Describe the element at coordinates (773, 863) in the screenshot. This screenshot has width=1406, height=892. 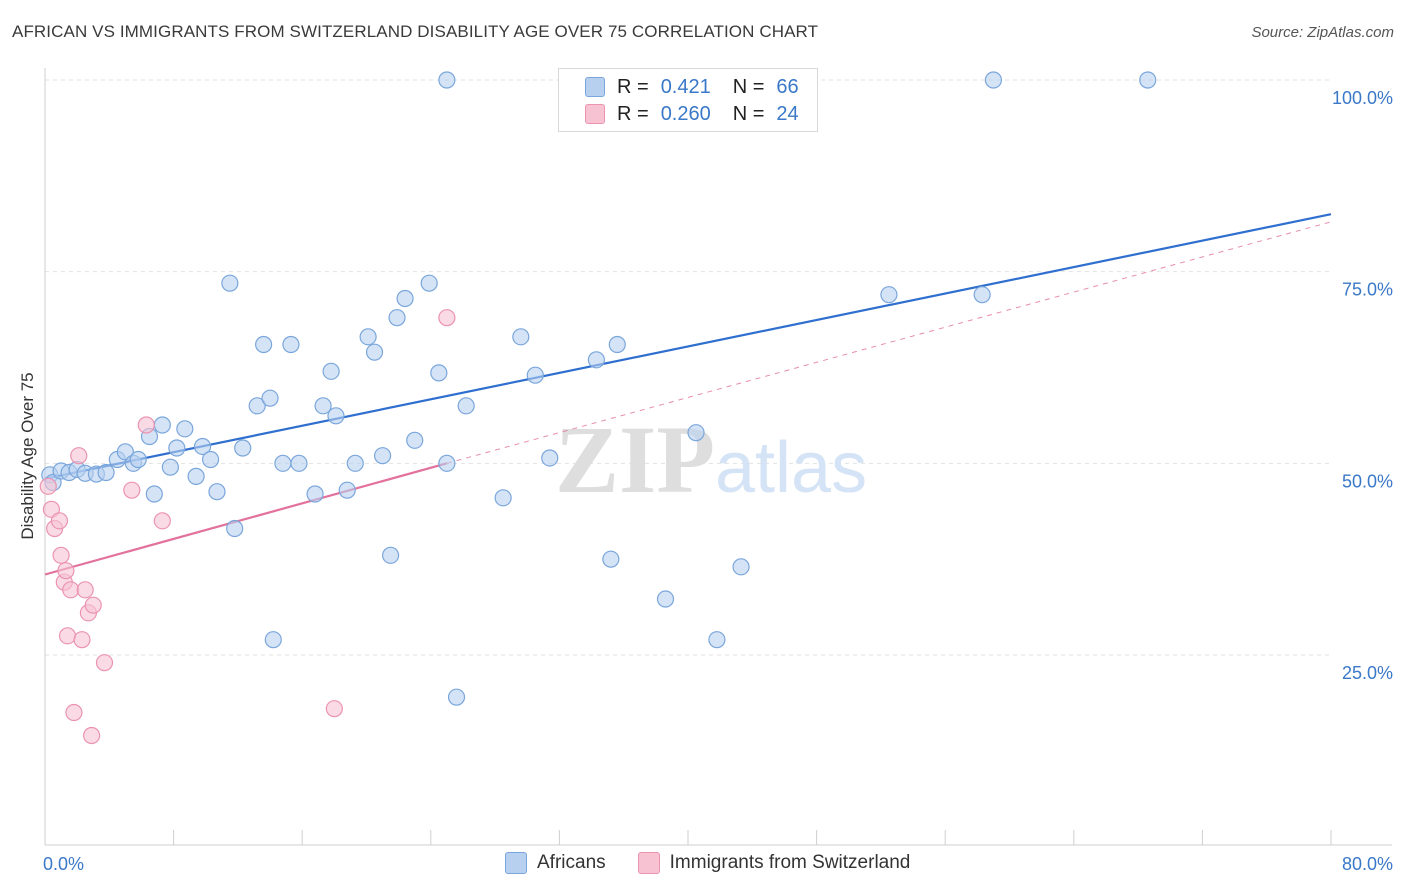
I see `legend-item-swiss: Immigrants from Switzerland` at that location.